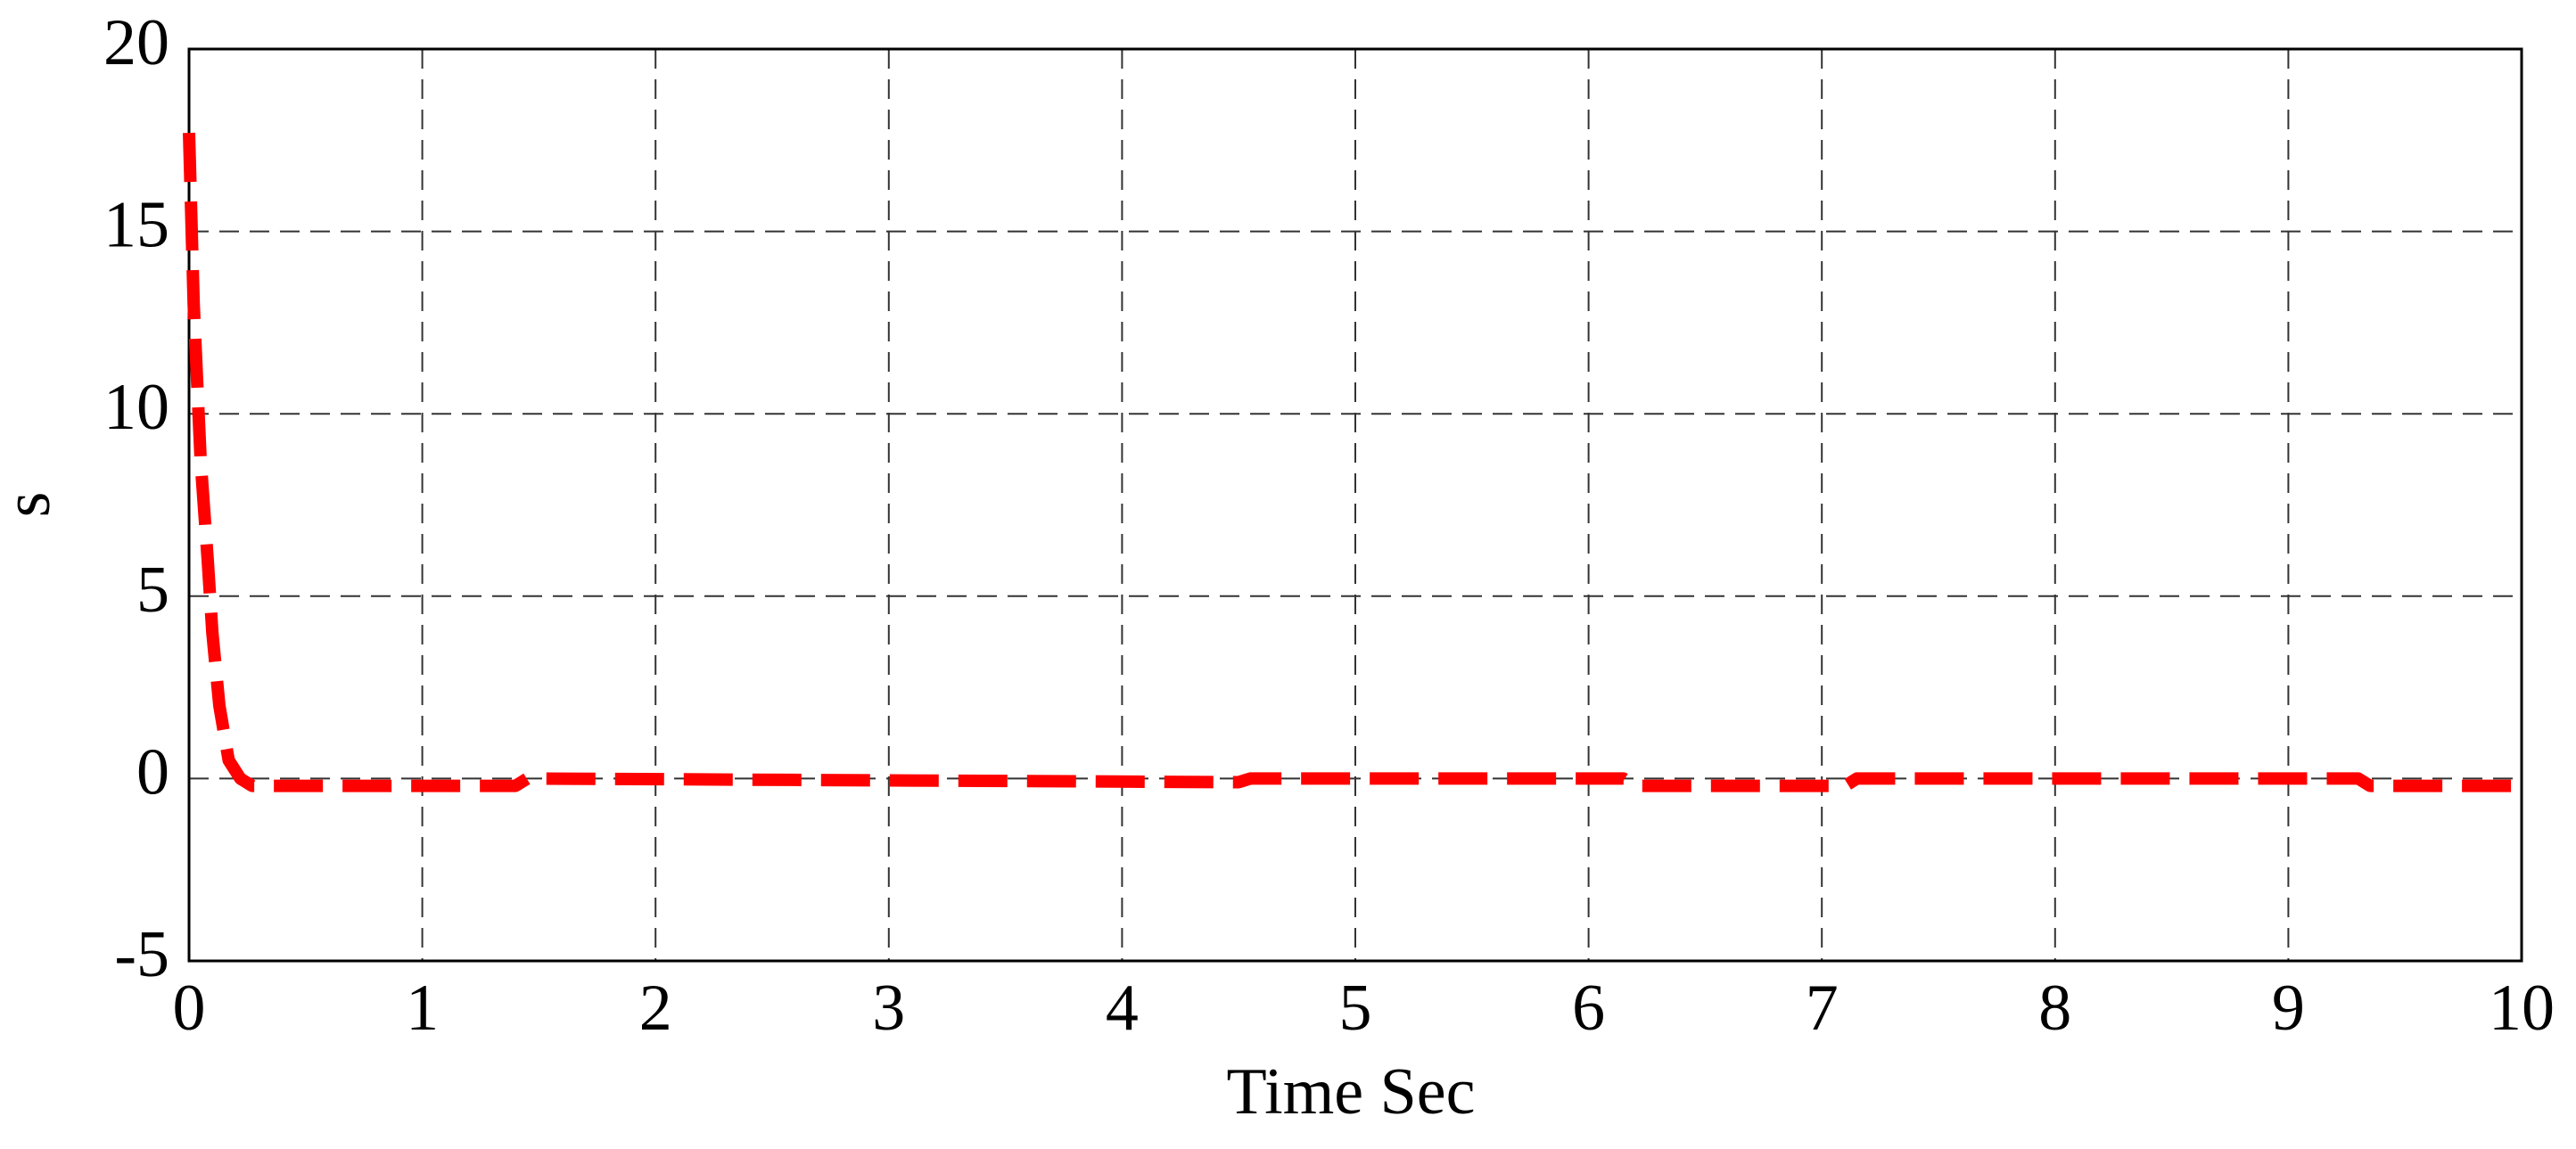  What do you see at coordinates (422, 1008) in the screenshot?
I see `x-tick-label: 1` at bounding box center [422, 1008].